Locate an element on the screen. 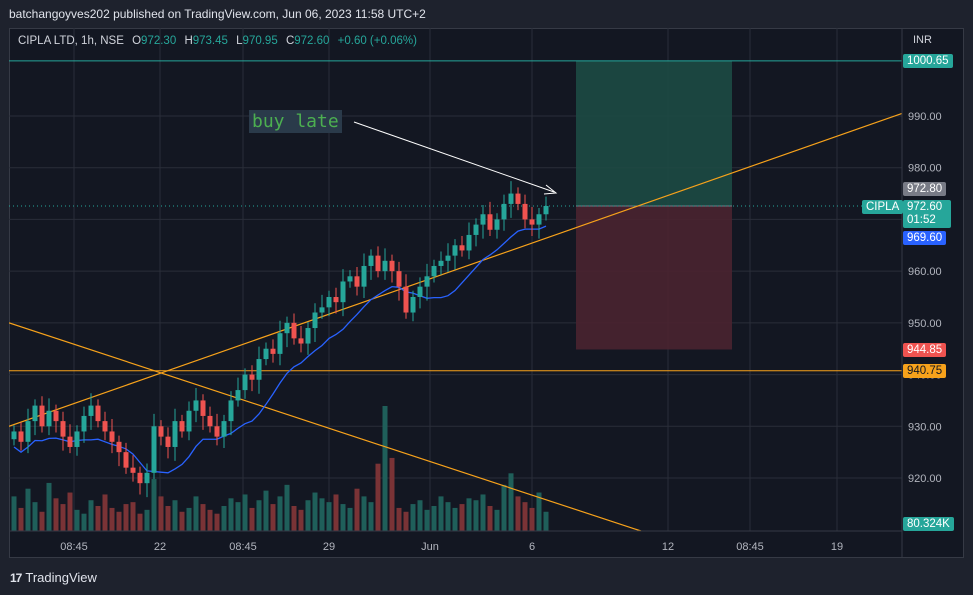 The height and width of the screenshot is (595, 973). buy-late-annotation: buy late is located at coordinates (295, 121).